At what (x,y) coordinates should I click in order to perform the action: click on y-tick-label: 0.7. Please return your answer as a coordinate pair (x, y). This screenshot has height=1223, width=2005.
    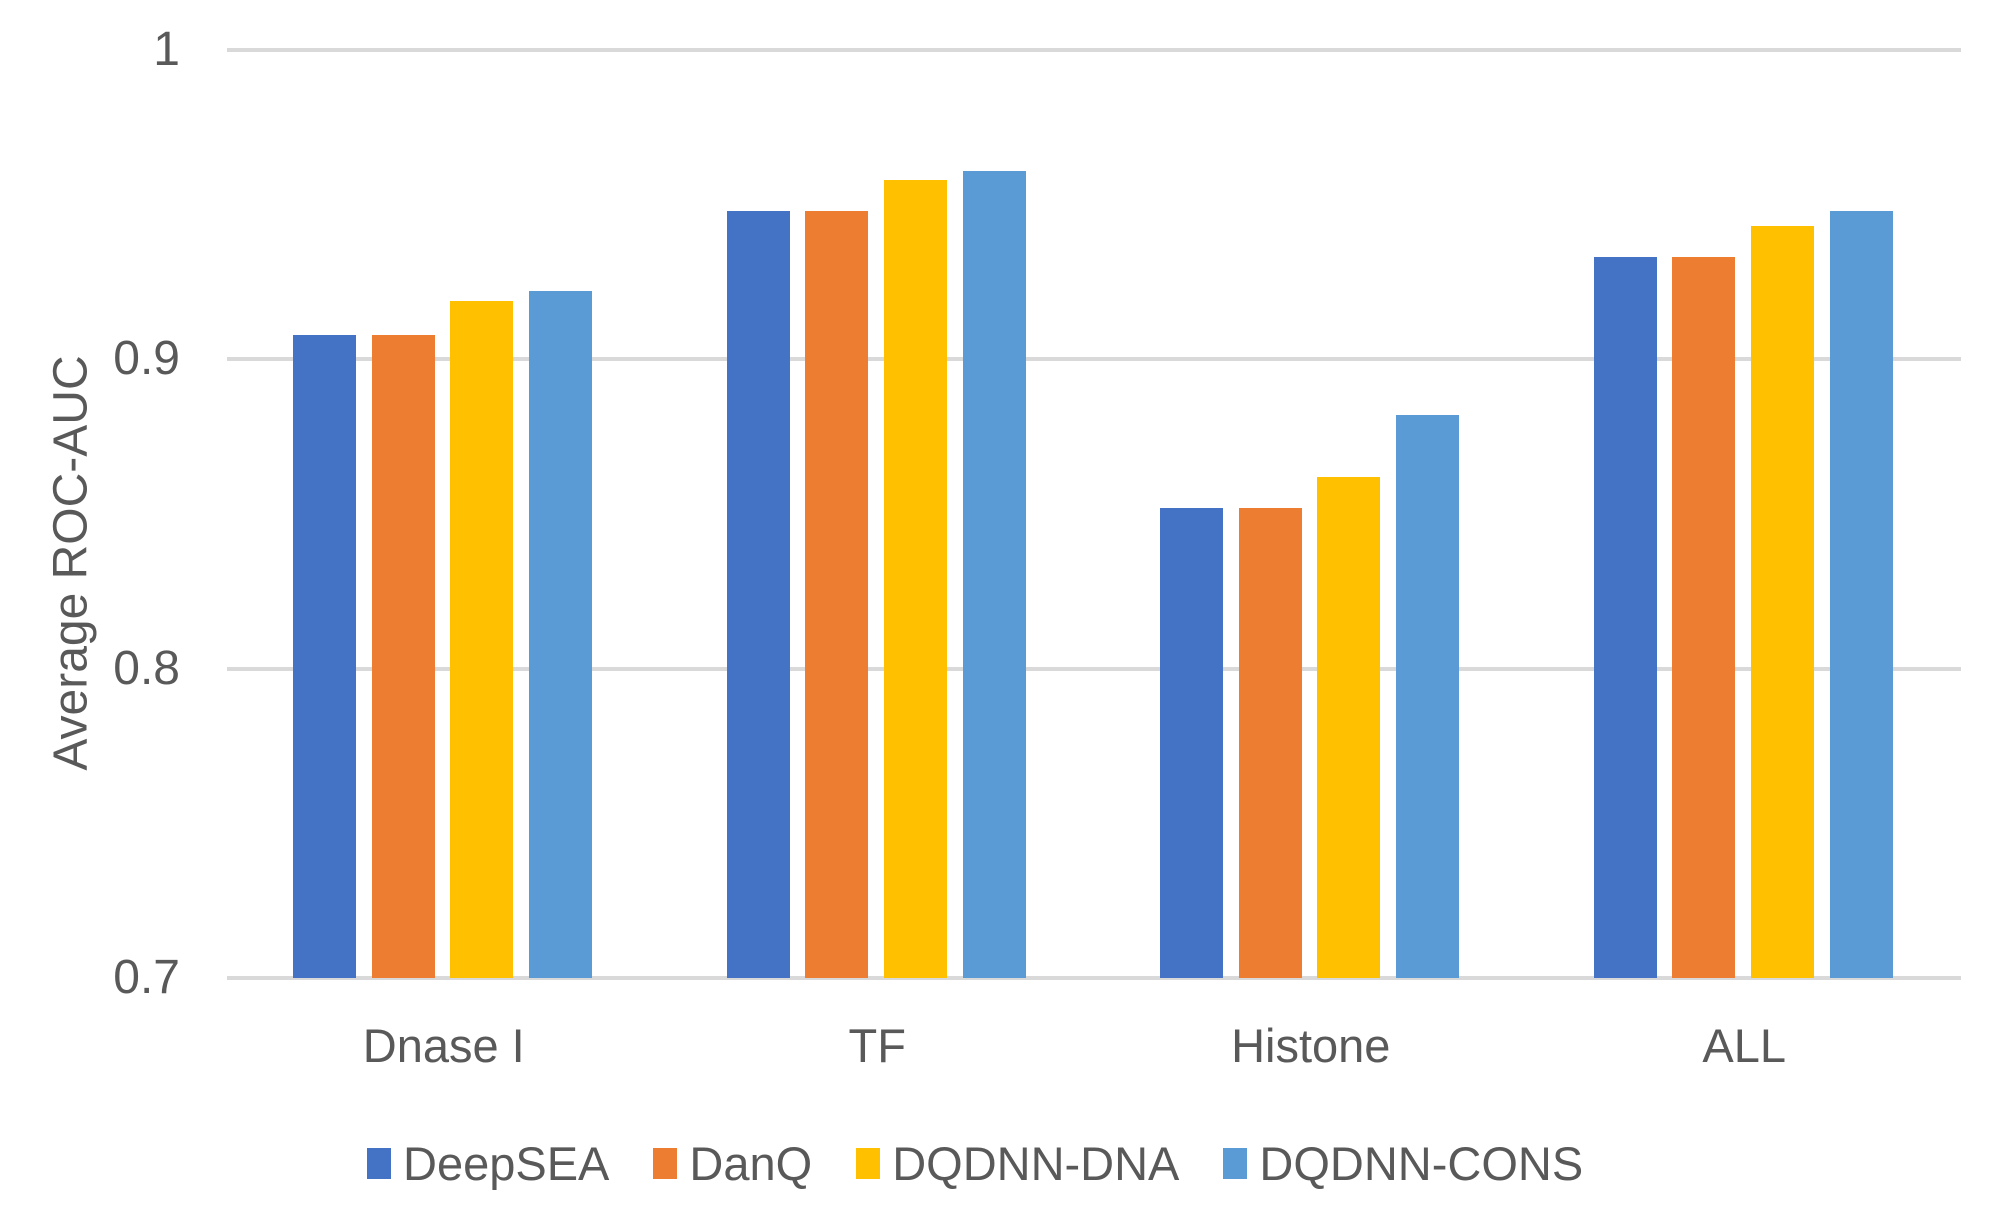
    Looking at the image, I should click on (146, 977).